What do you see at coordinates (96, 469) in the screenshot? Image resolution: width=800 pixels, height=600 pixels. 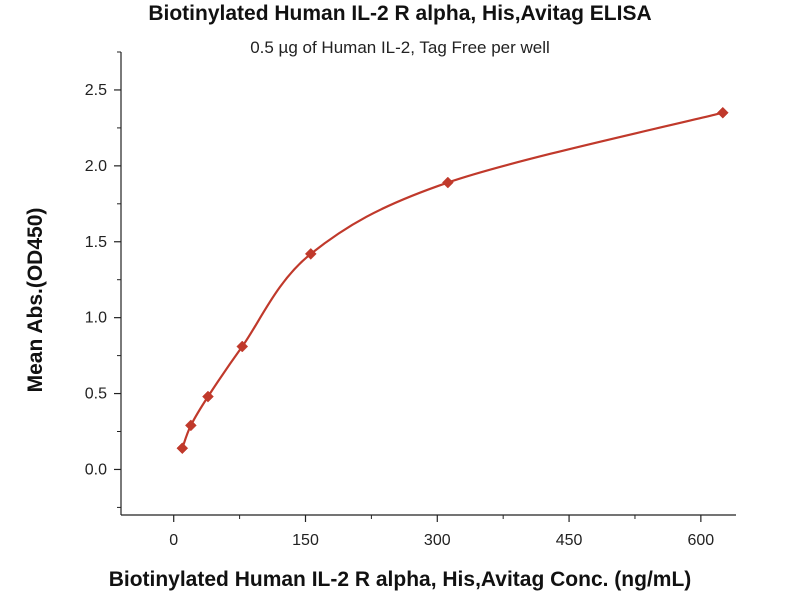 I see `y-tick-label: 0.0` at bounding box center [96, 469].